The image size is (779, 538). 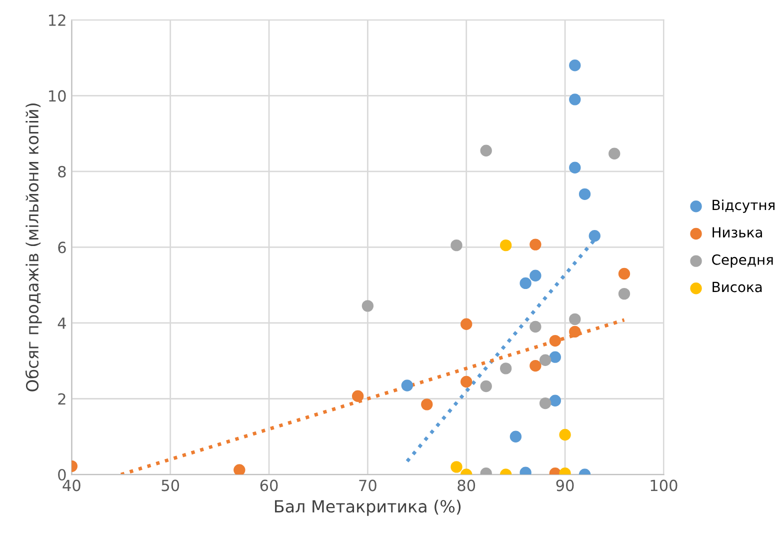 I want to click on legend-label: Низька, so click(x=737, y=232).